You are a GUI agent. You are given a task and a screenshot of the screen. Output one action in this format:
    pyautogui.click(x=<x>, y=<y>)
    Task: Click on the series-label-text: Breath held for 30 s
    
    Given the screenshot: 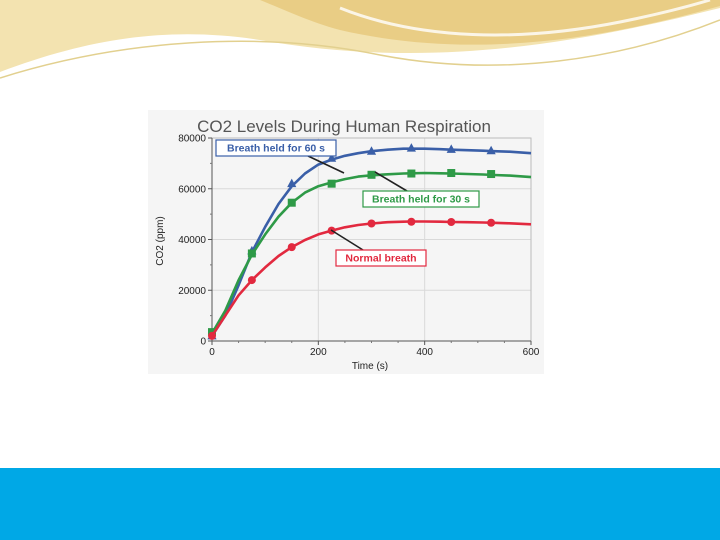 What is the action you would take?
    pyautogui.click(x=421, y=200)
    